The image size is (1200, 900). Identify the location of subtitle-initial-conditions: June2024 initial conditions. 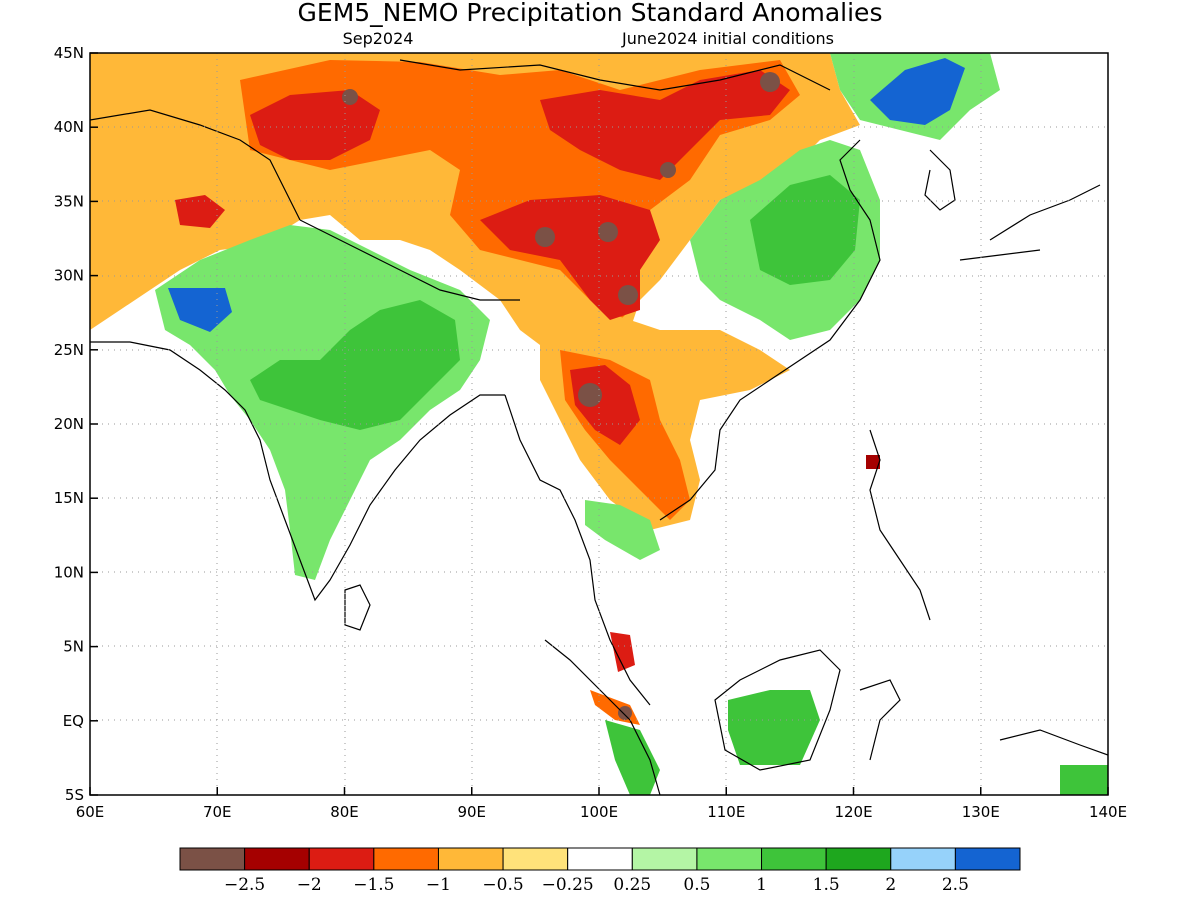
(727, 38).